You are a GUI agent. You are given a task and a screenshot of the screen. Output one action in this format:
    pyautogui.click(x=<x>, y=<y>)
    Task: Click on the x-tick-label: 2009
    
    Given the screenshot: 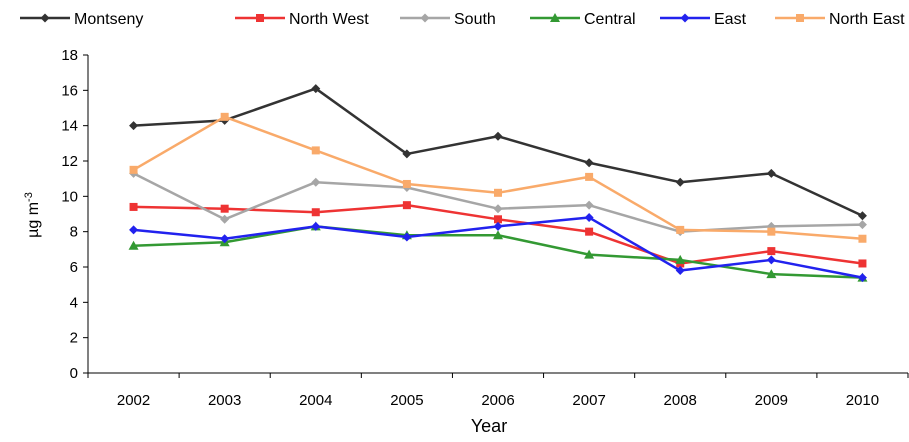 What is the action you would take?
    pyautogui.click(x=771, y=400)
    